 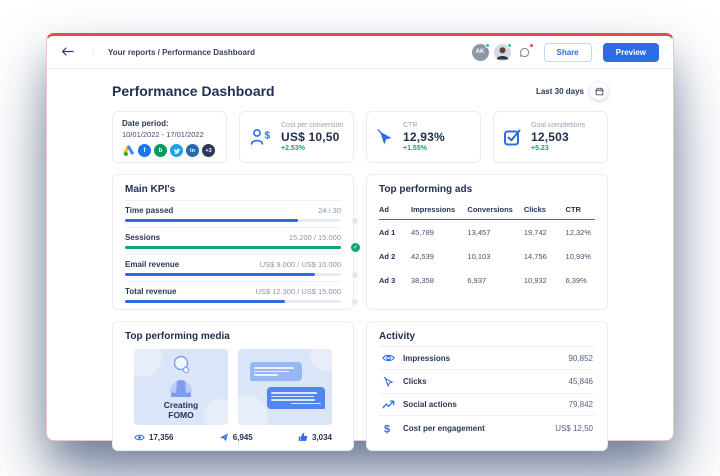 What do you see at coordinates (559, 91) in the screenshot?
I see `date-range-label: Last 30 days` at bounding box center [559, 91].